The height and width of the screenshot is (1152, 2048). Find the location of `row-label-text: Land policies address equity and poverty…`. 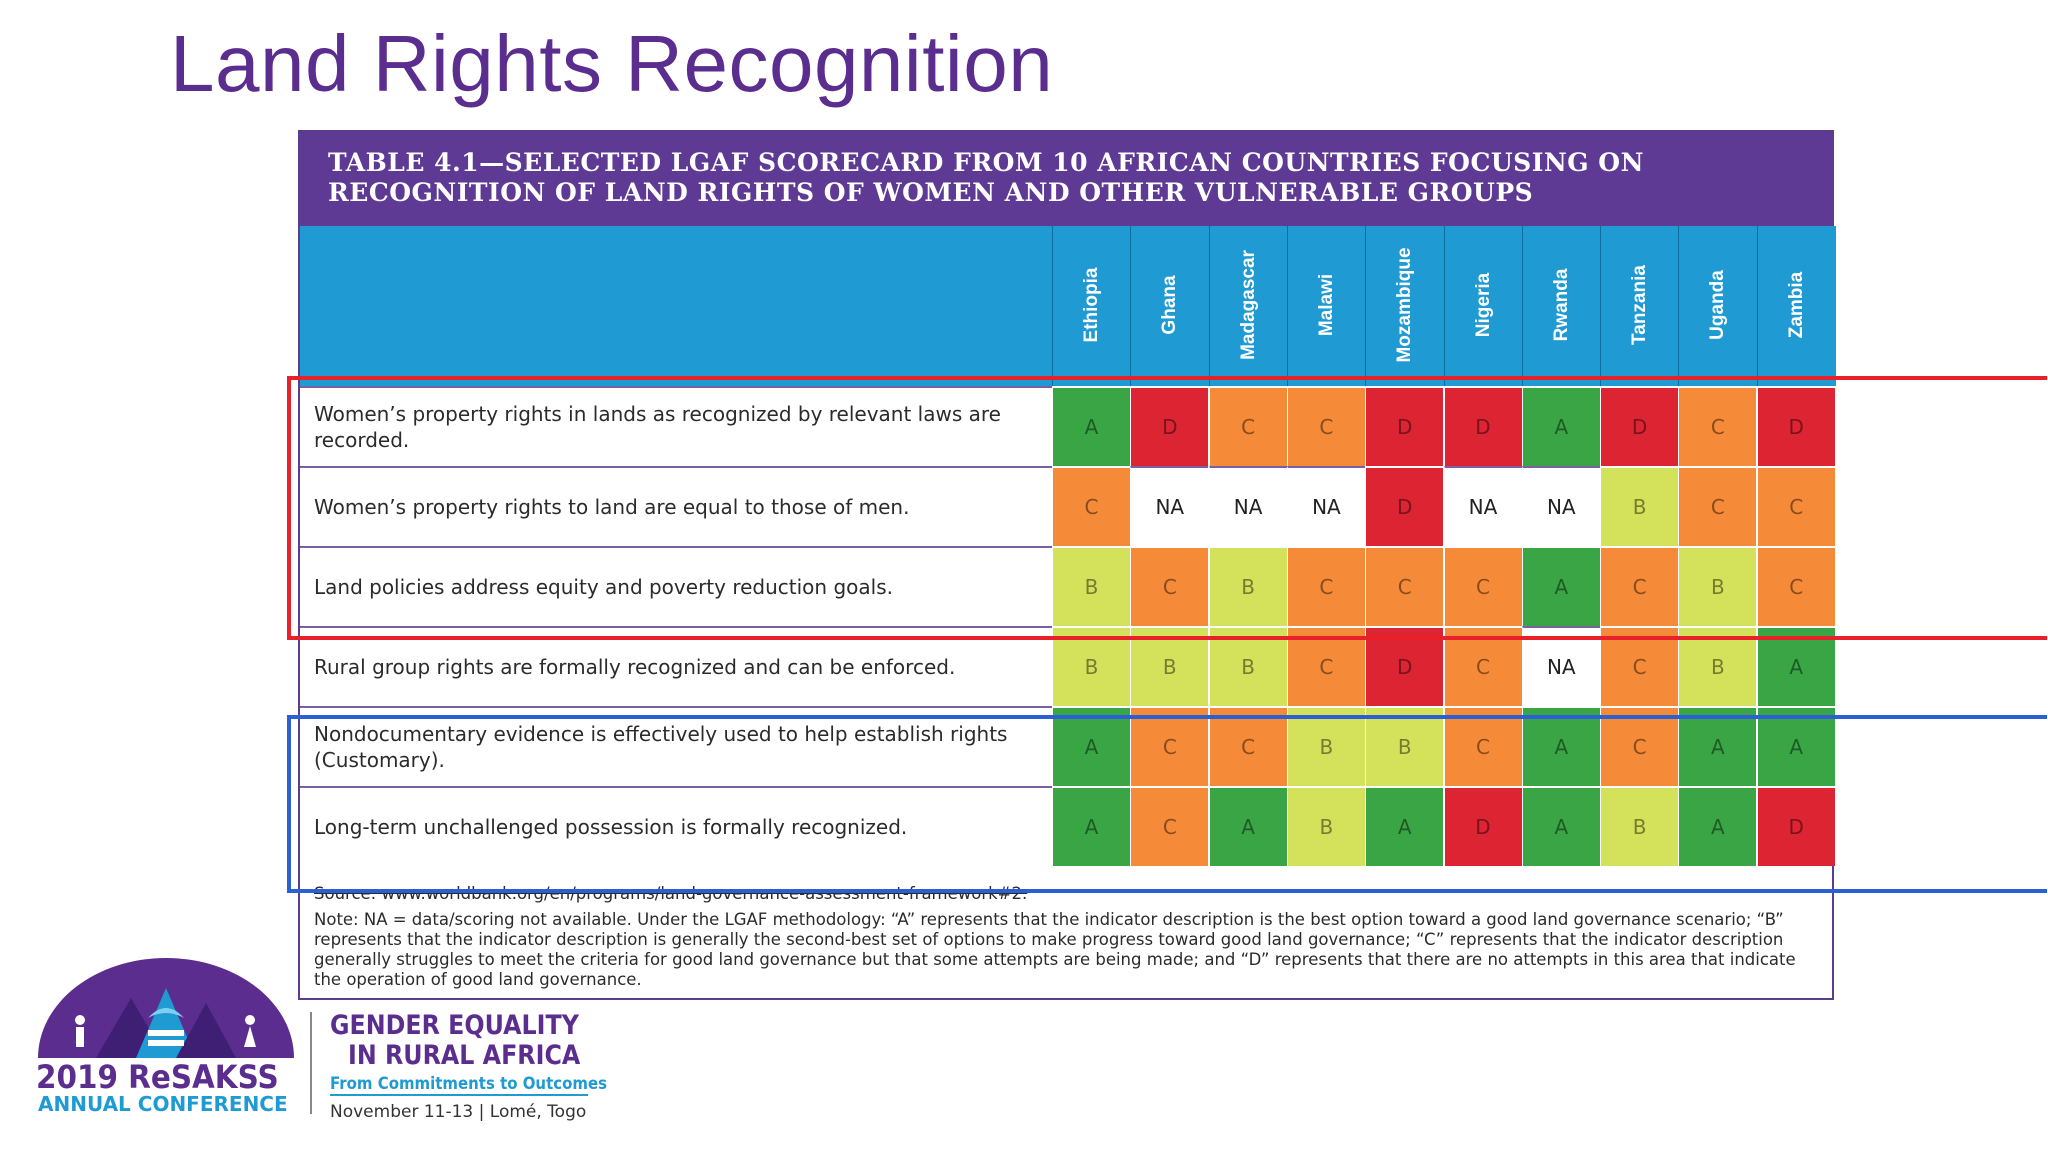

row-label-text: Land policies address equity and poverty… is located at coordinates (603, 587).